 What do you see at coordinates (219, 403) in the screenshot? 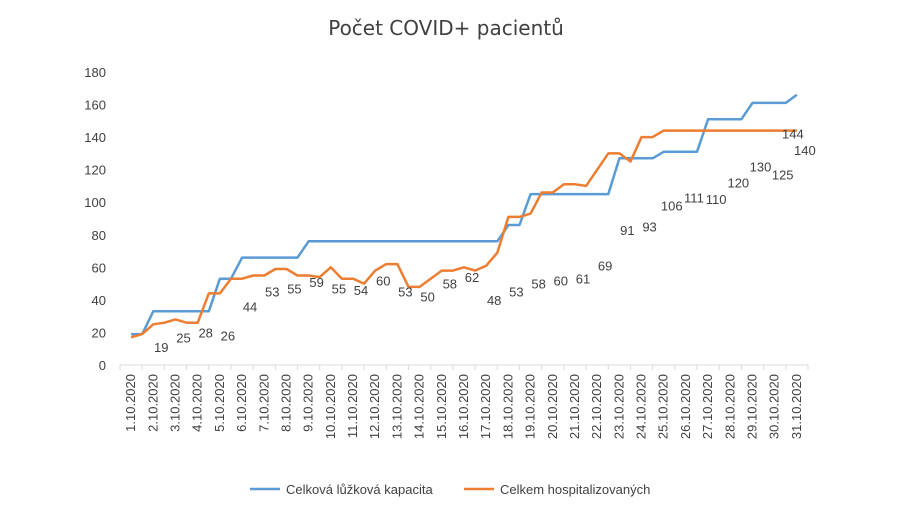
I see `x-tick-label: 5.10.2020` at bounding box center [219, 403].